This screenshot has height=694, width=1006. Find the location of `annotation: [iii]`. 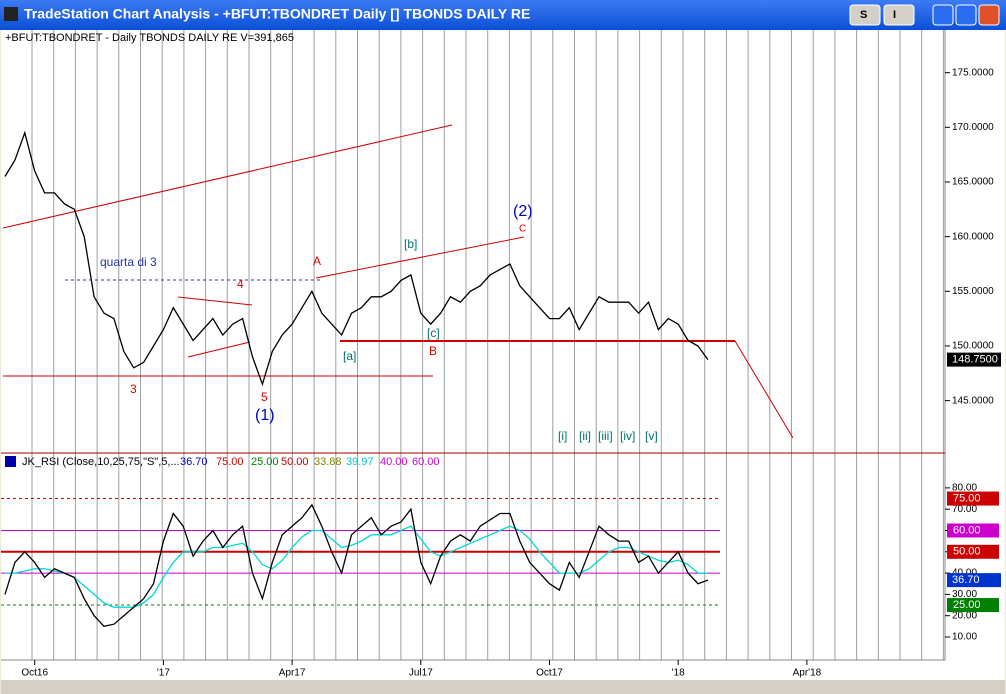

annotation: [iii] is located at coordinates (605, 436).